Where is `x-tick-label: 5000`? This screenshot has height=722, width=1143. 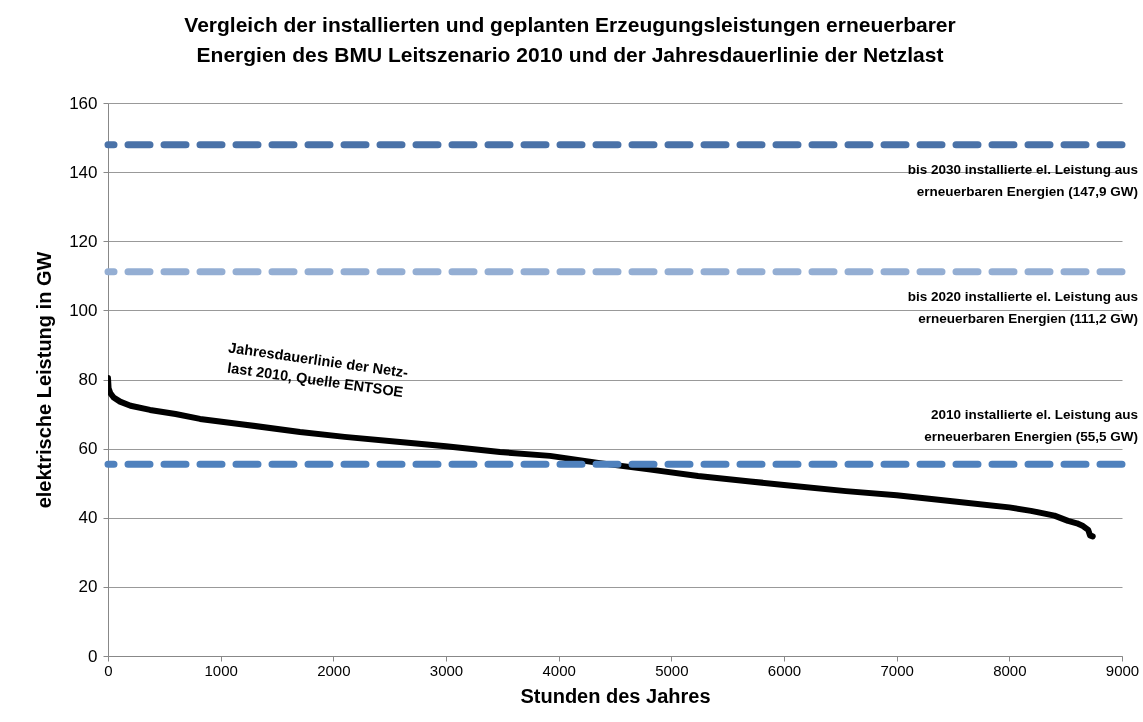
x-tick-label: 5000 is located at coordinates (672, 670).